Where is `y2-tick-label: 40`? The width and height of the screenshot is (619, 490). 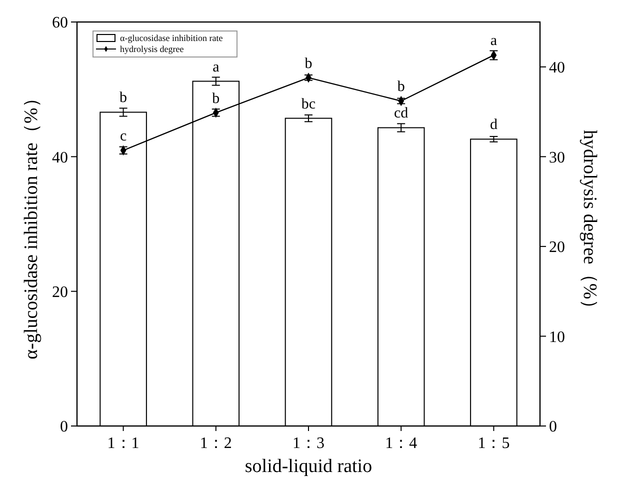 y2-tick-label: 40 is located at coordinates (557, 67).